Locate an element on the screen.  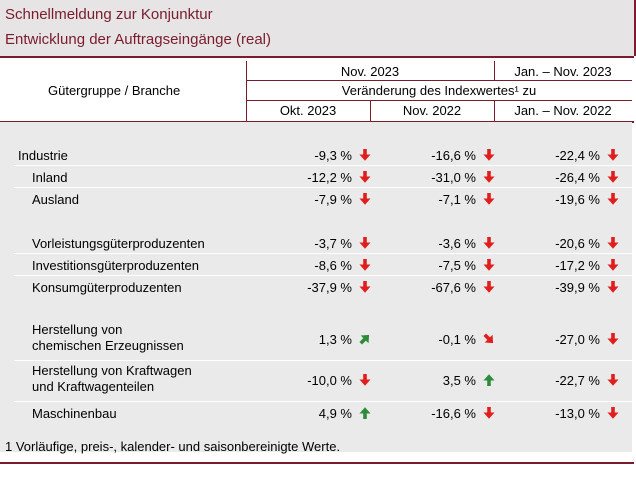
subcol-nov: Nov. 2022 is located at coordinates (432, 110).